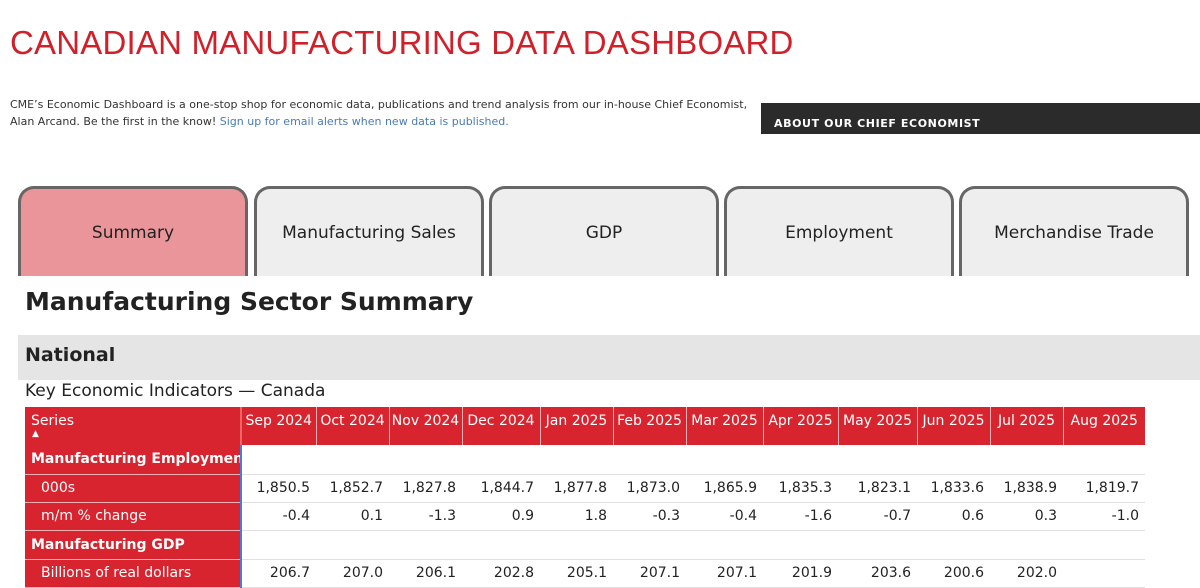 The image size is (1200, 588). Describe the element at coordinates (402, 42) in the screenshot. I see `page-title: CANADIAN MANUFACTURING DATA DASHBOARD` at that location.